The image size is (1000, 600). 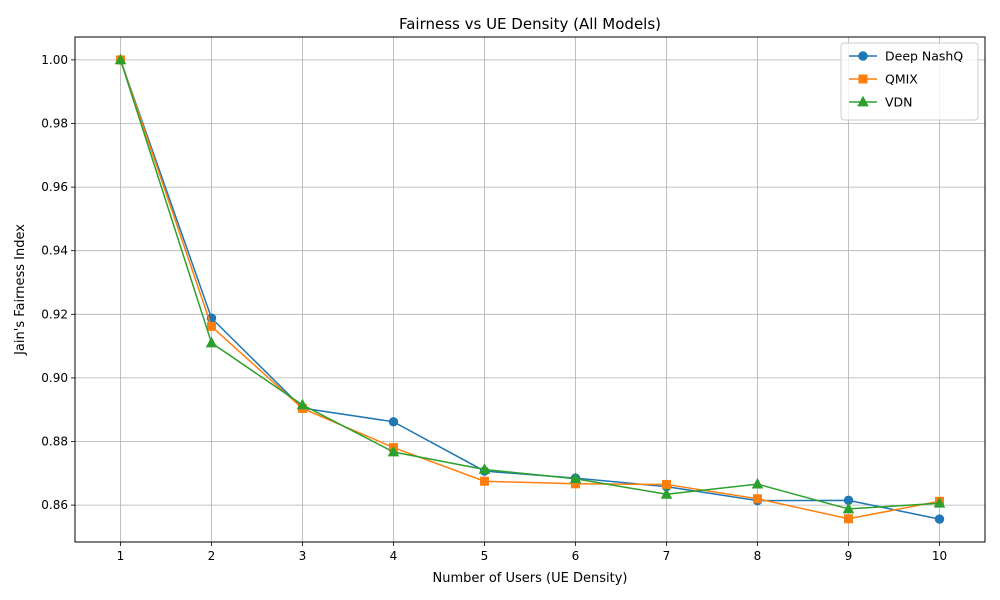 What do you see at coordinates (212, 556) in the screenshot?
I see `x-tick-label: 2` at bounding box center [212, 556].